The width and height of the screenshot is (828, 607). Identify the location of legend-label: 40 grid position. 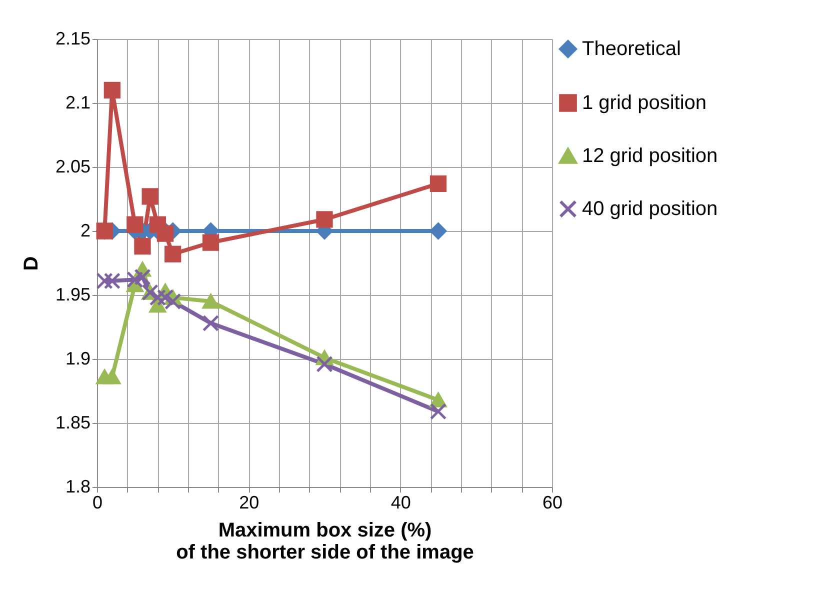
(650, 209).